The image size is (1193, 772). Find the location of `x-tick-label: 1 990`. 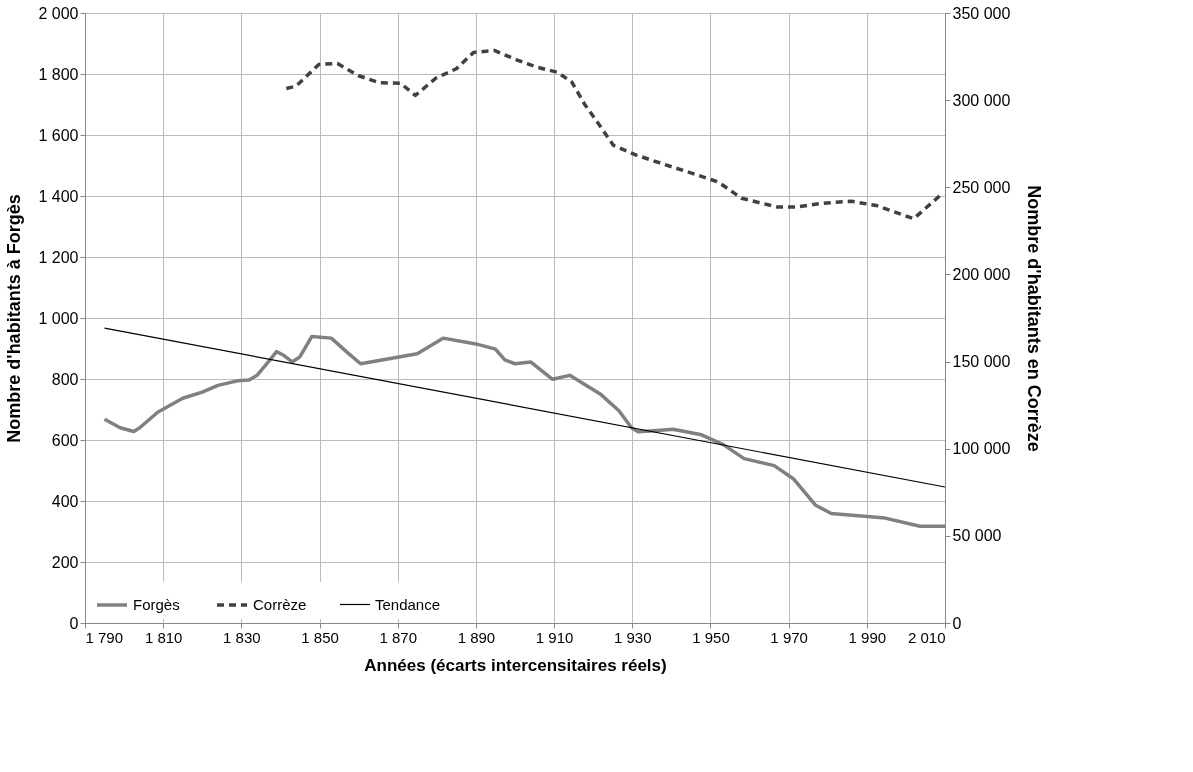

x-tick-label: 1 990 is located at coordinates (867, 637).